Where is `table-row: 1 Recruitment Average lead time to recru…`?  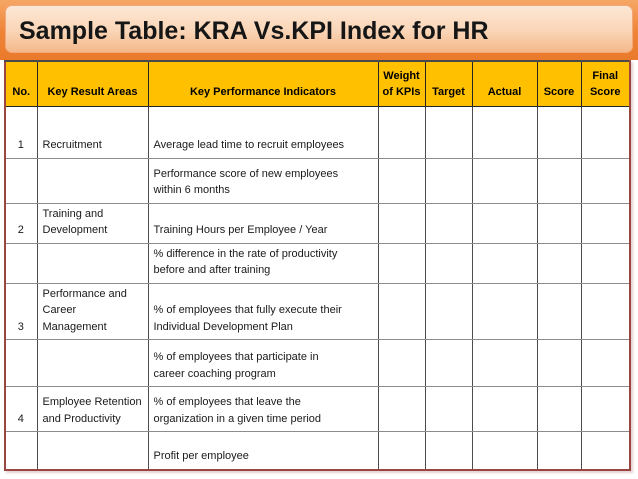
table-row: 1 Recruitment Average lead time to recru… is located at coordinates (317, 132).